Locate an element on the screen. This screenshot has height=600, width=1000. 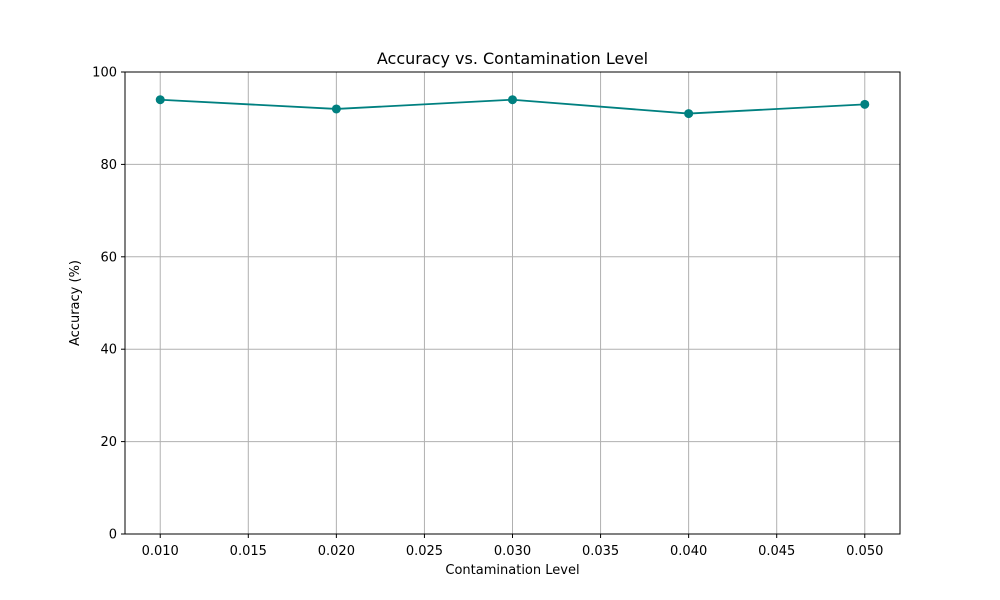
y-tick-label: 40 is located at coordinates (108, 350).